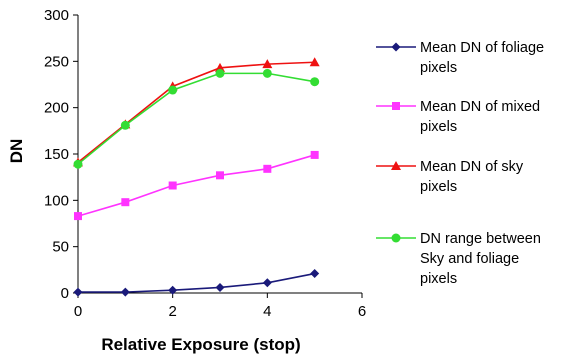 This screenshot has width=567, height=358. I want to click on legend-entry: DN range between Sky and foliage pixels, so click(458, 259).